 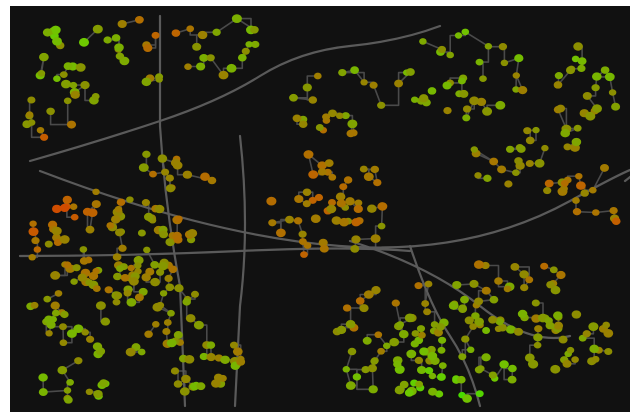 I want to click on road-segment, so click(x=398, y=314).